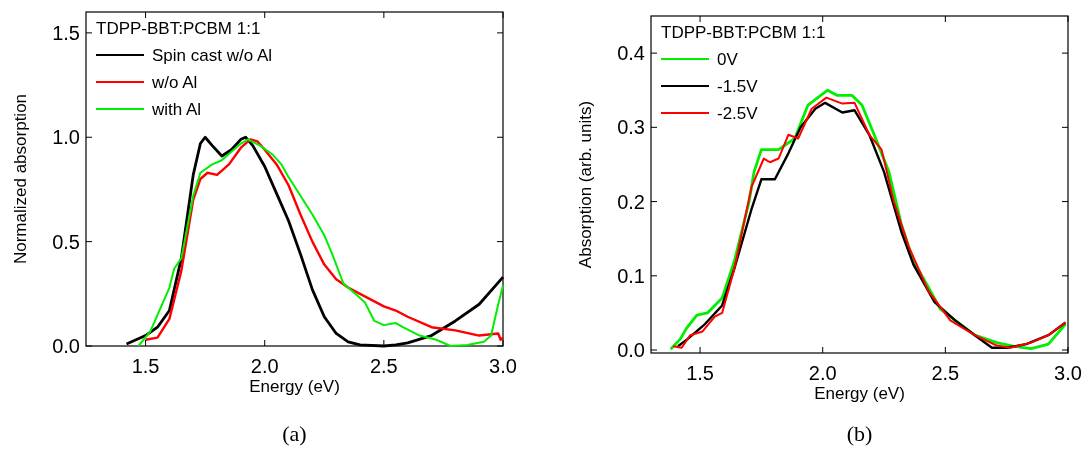 The height and width of the screenshot is (458, 1084). I want to click on y-tick-label: 1.5, so click(66, 32).